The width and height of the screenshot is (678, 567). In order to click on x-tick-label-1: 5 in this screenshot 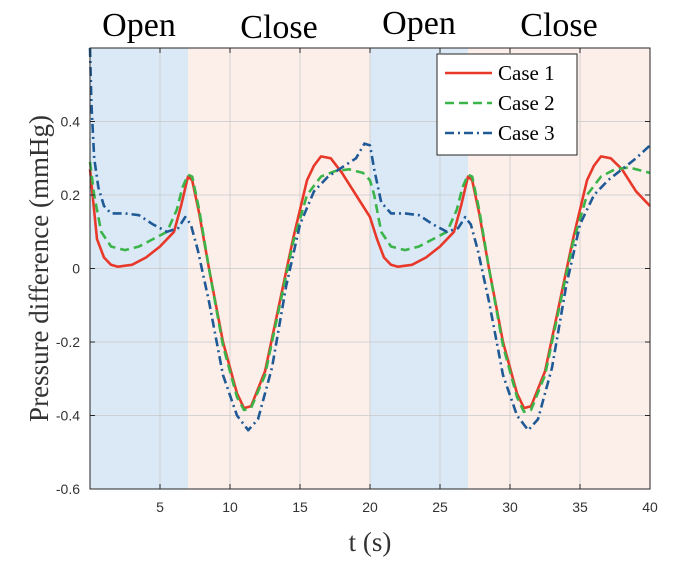, I will do `click(160, 507)`.